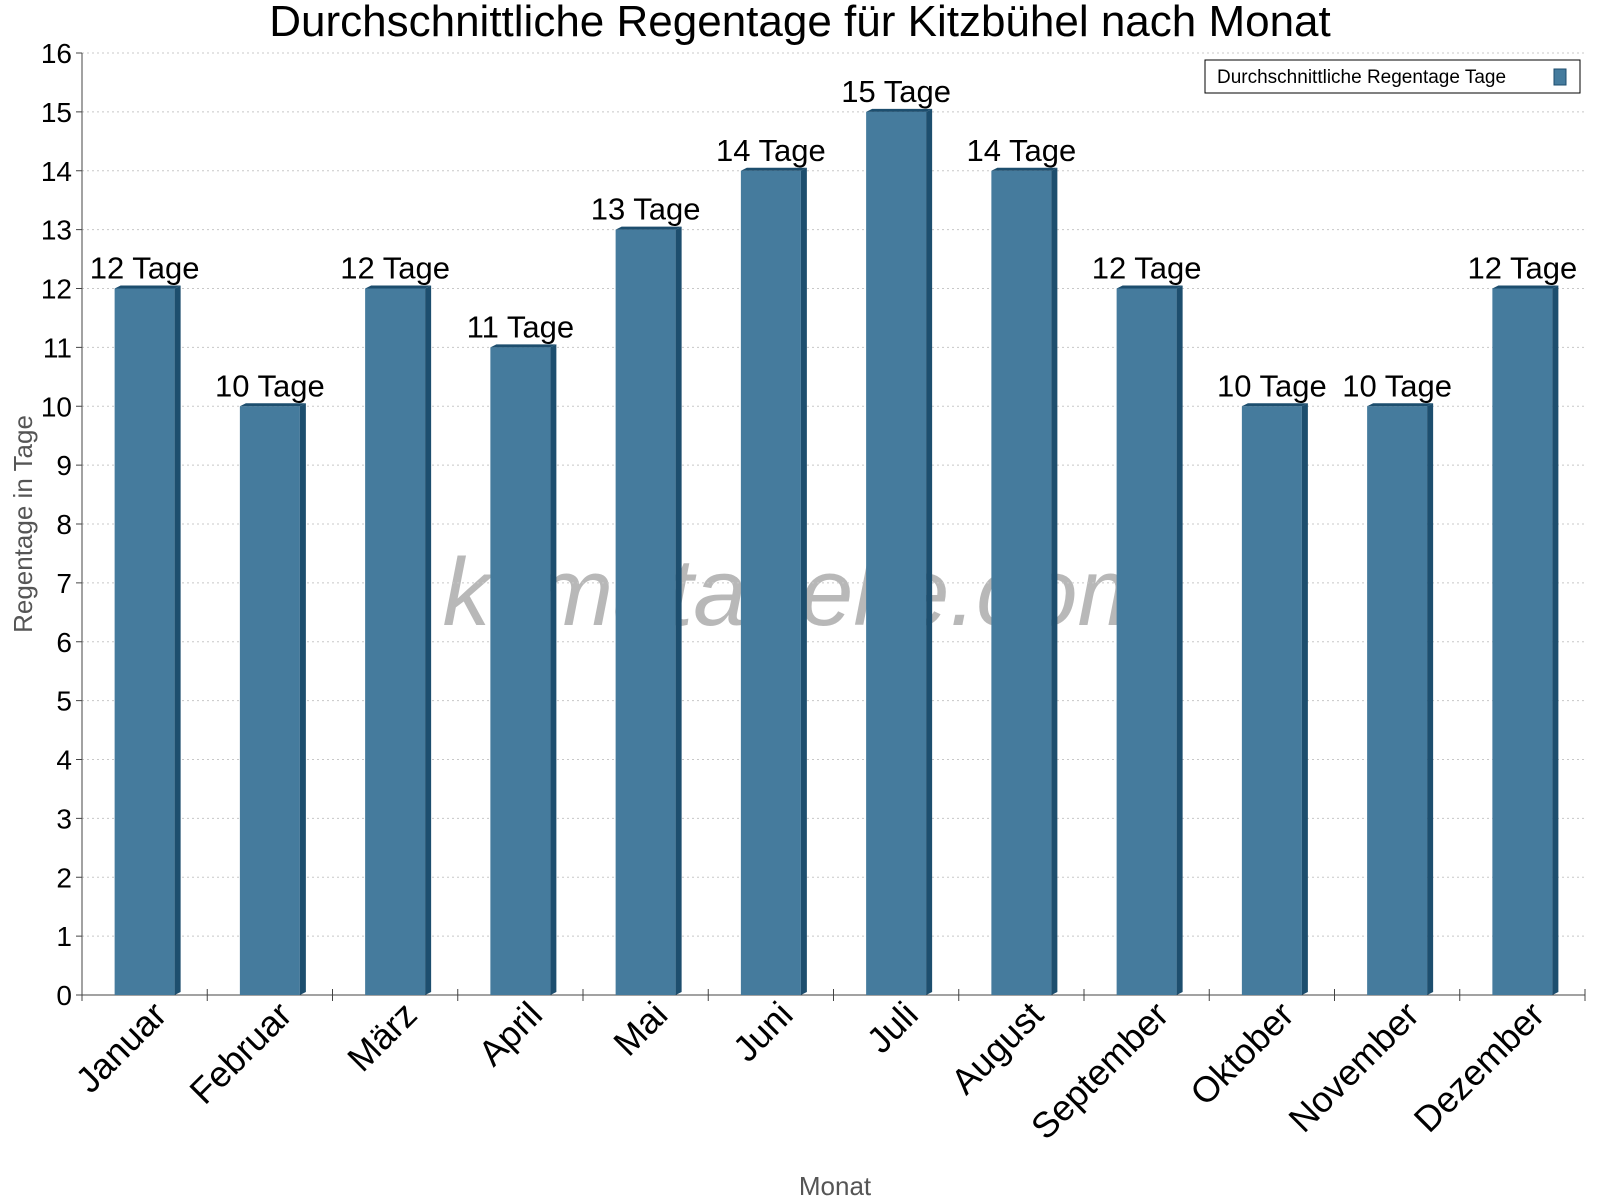  What do you see at coordinates (57, 347) in the screenshot?
I see `y-tick-label: 11` at bounding box center [57, 347].